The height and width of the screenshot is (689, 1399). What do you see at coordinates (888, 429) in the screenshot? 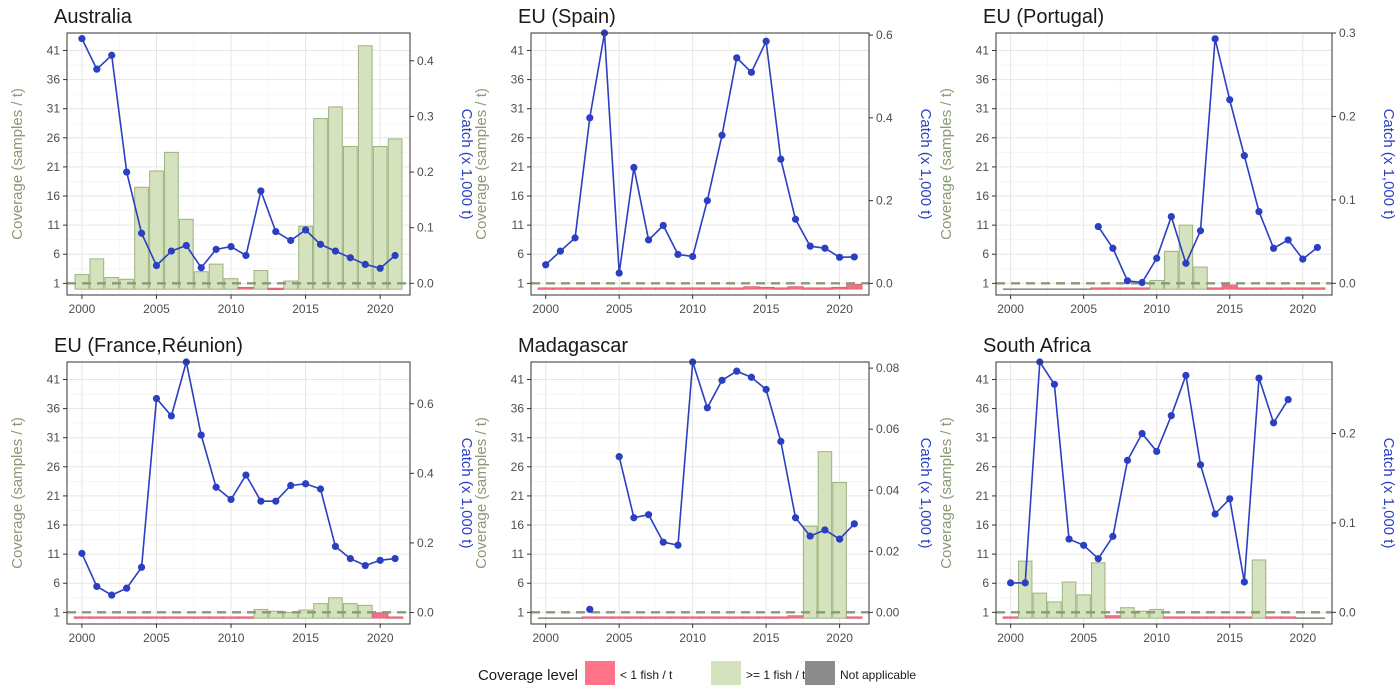
I see `right-tick-label: 0.06` at bounding box center [888, 429].